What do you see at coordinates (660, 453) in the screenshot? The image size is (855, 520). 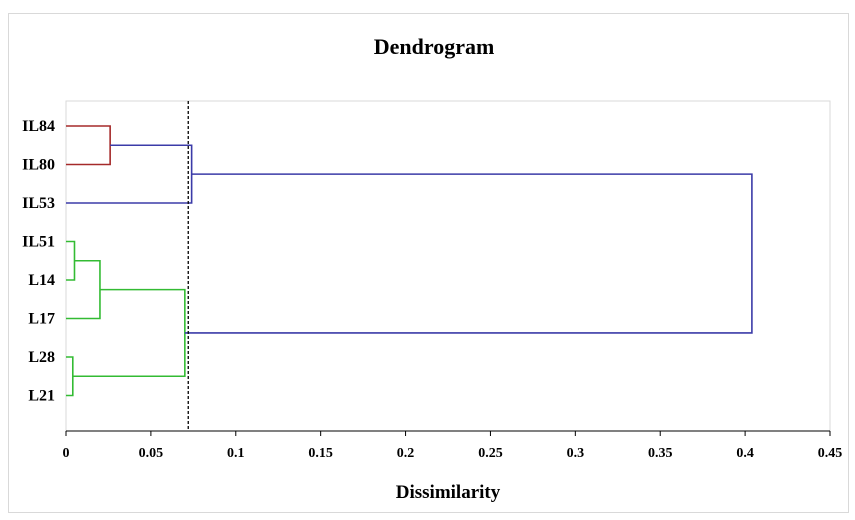 I see `x-tick-label-7: 0.35` at bounding box center [660, 453].